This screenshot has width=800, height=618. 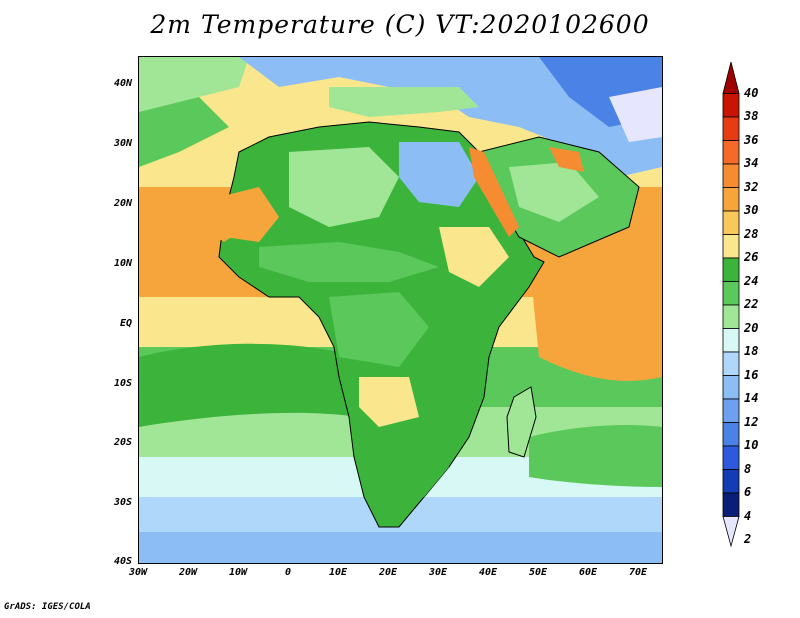 I want to click on colorbar-label: 8, so click(x=748, y=468).